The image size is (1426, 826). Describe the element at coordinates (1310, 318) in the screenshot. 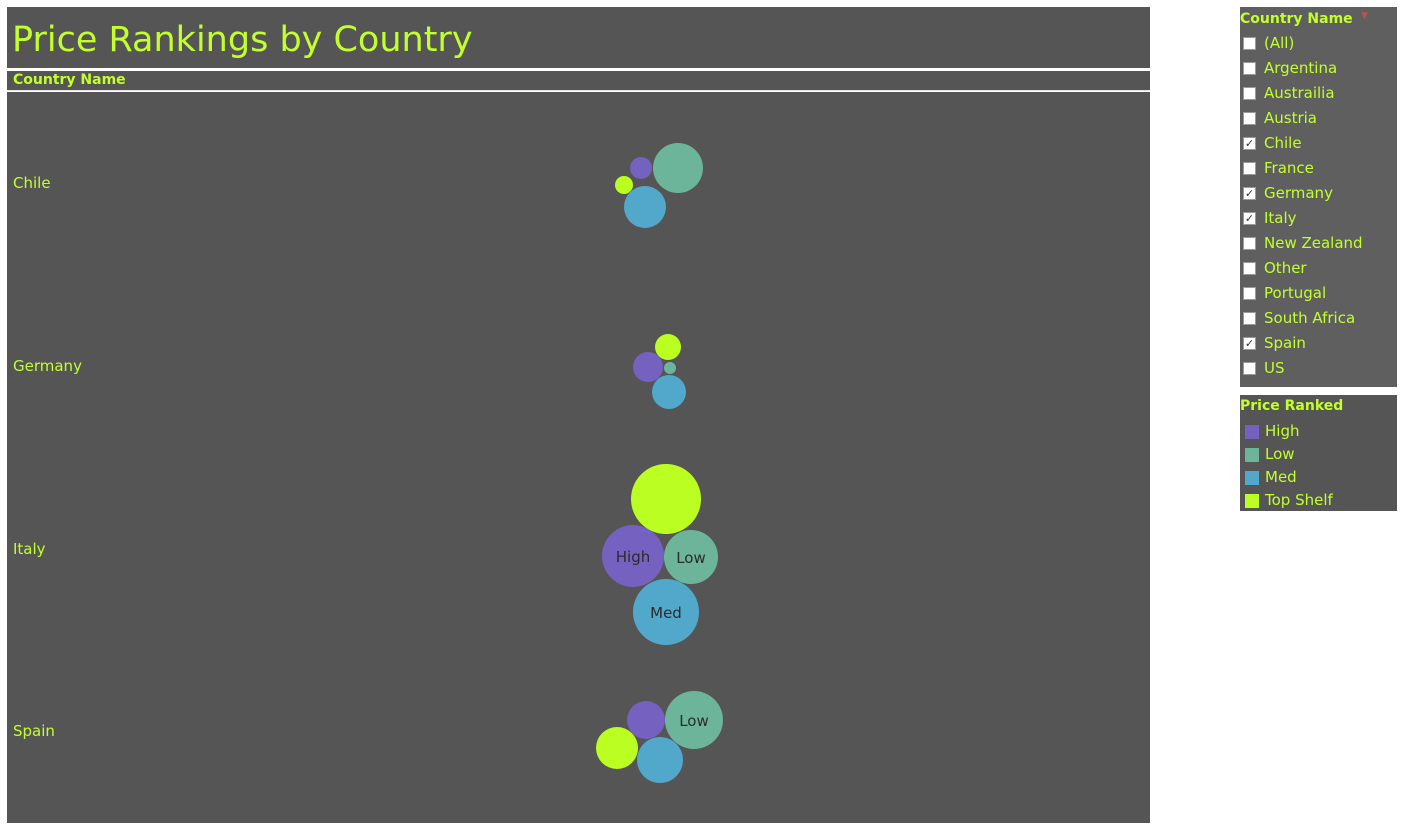

I see `filter-item-label: South Africa` at that location.